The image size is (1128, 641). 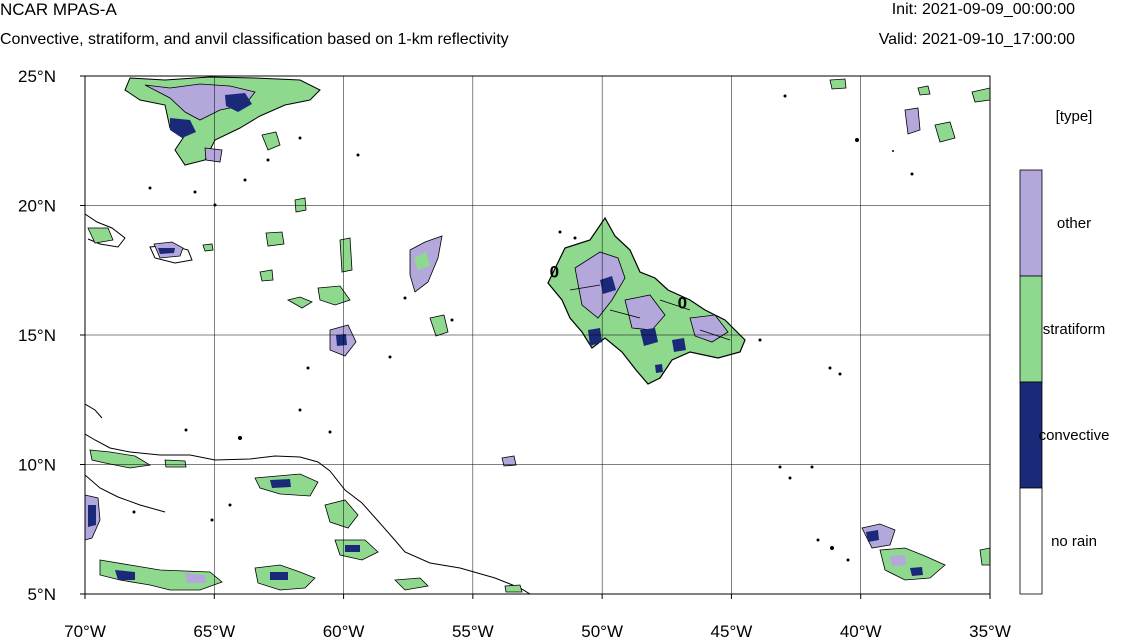 I want to click on legend-title: [type], so click(x=1074, y=116).